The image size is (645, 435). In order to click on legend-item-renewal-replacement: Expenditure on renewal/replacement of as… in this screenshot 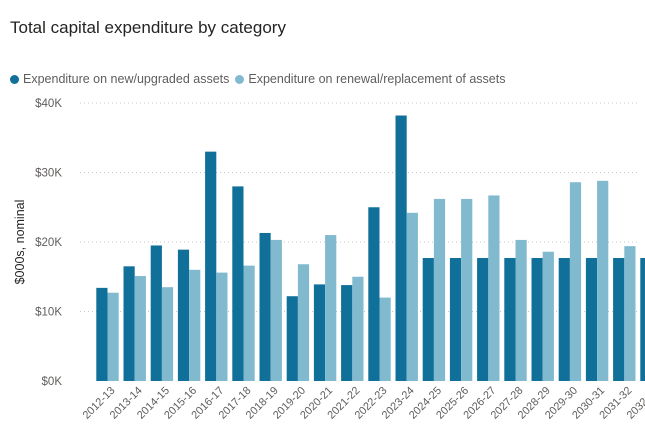, I will do `click(370, 79)`.